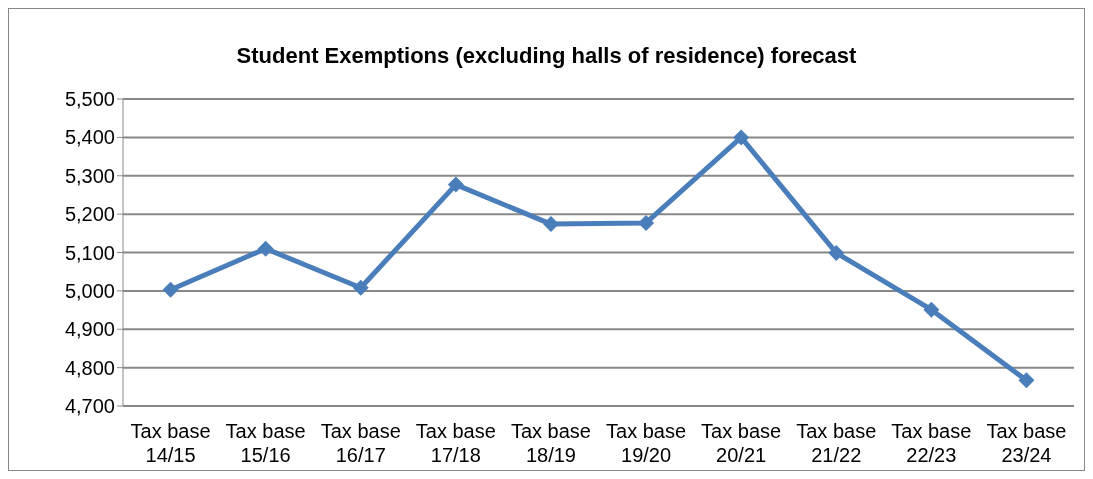 Image resolution: width=1093 pixels, height=479 pixels. I want to click on y-tick-label: 5,200, so click(89, 214).